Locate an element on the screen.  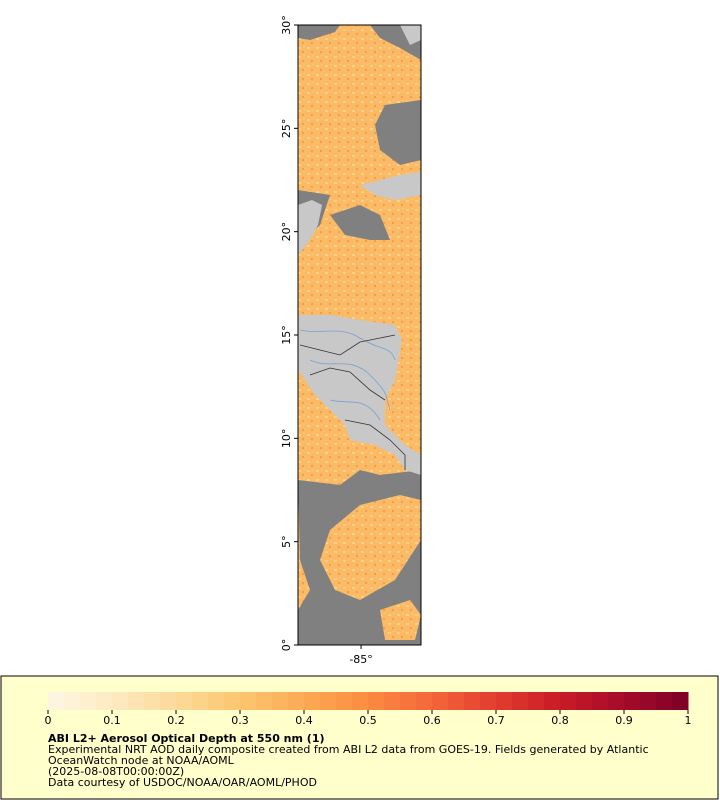
y-tick-label: 15° is located at coordinates (286, 335).